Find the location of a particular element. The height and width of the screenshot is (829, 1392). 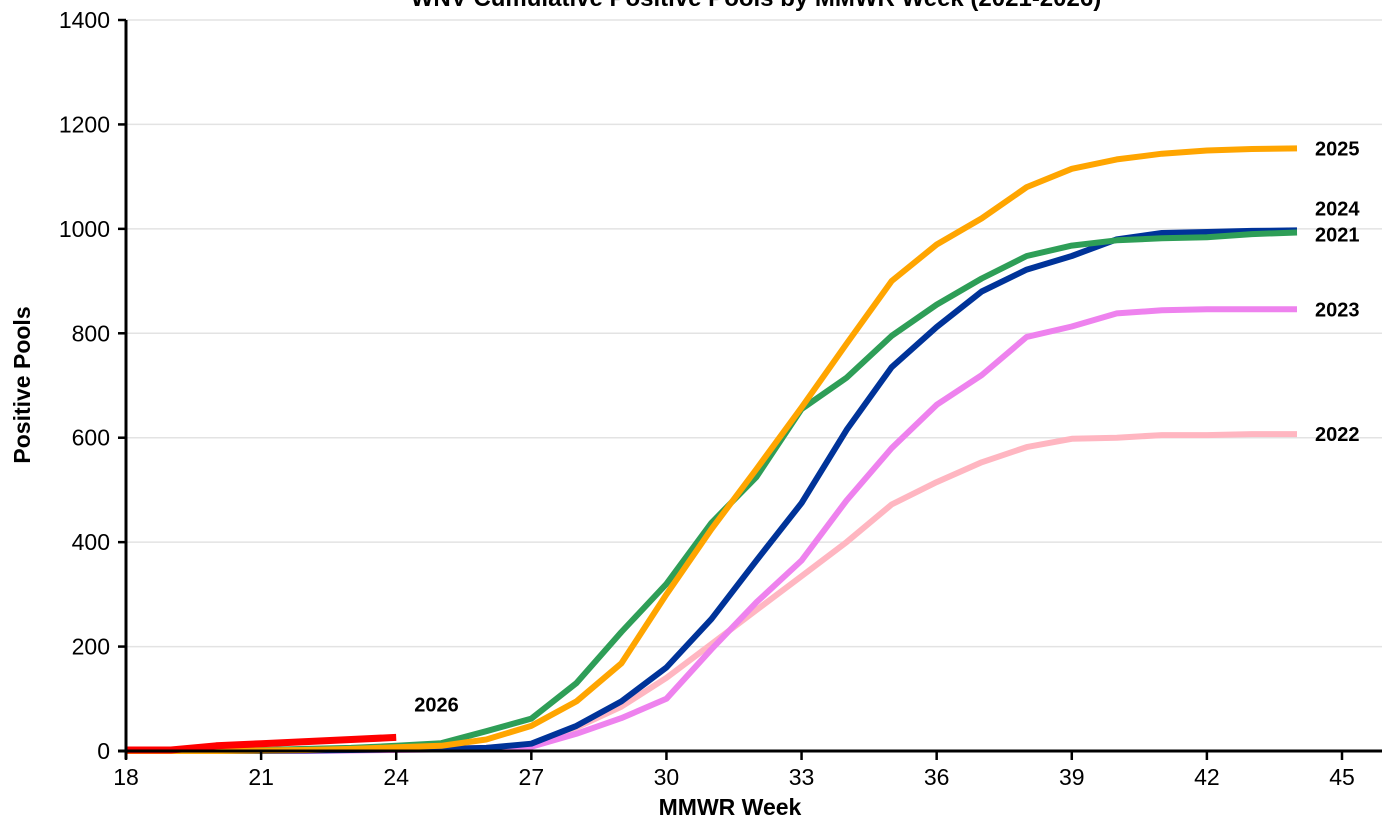

series-label-2025: 2025 is located at coordinates (1337, 149).